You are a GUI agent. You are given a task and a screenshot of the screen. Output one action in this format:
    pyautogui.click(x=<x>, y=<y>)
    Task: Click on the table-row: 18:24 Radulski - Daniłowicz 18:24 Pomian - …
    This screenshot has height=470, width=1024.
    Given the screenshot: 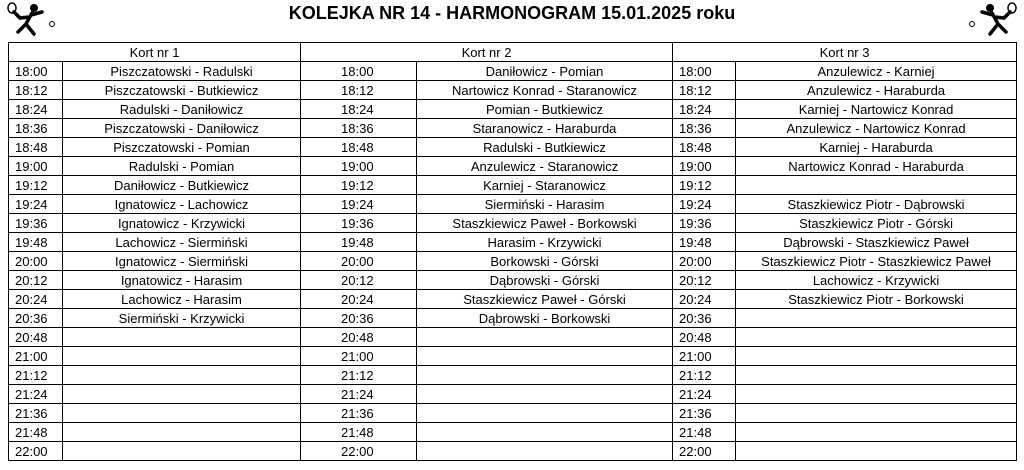 What is the action you would take?
    pyautogui.click(x=513, y=109)
    